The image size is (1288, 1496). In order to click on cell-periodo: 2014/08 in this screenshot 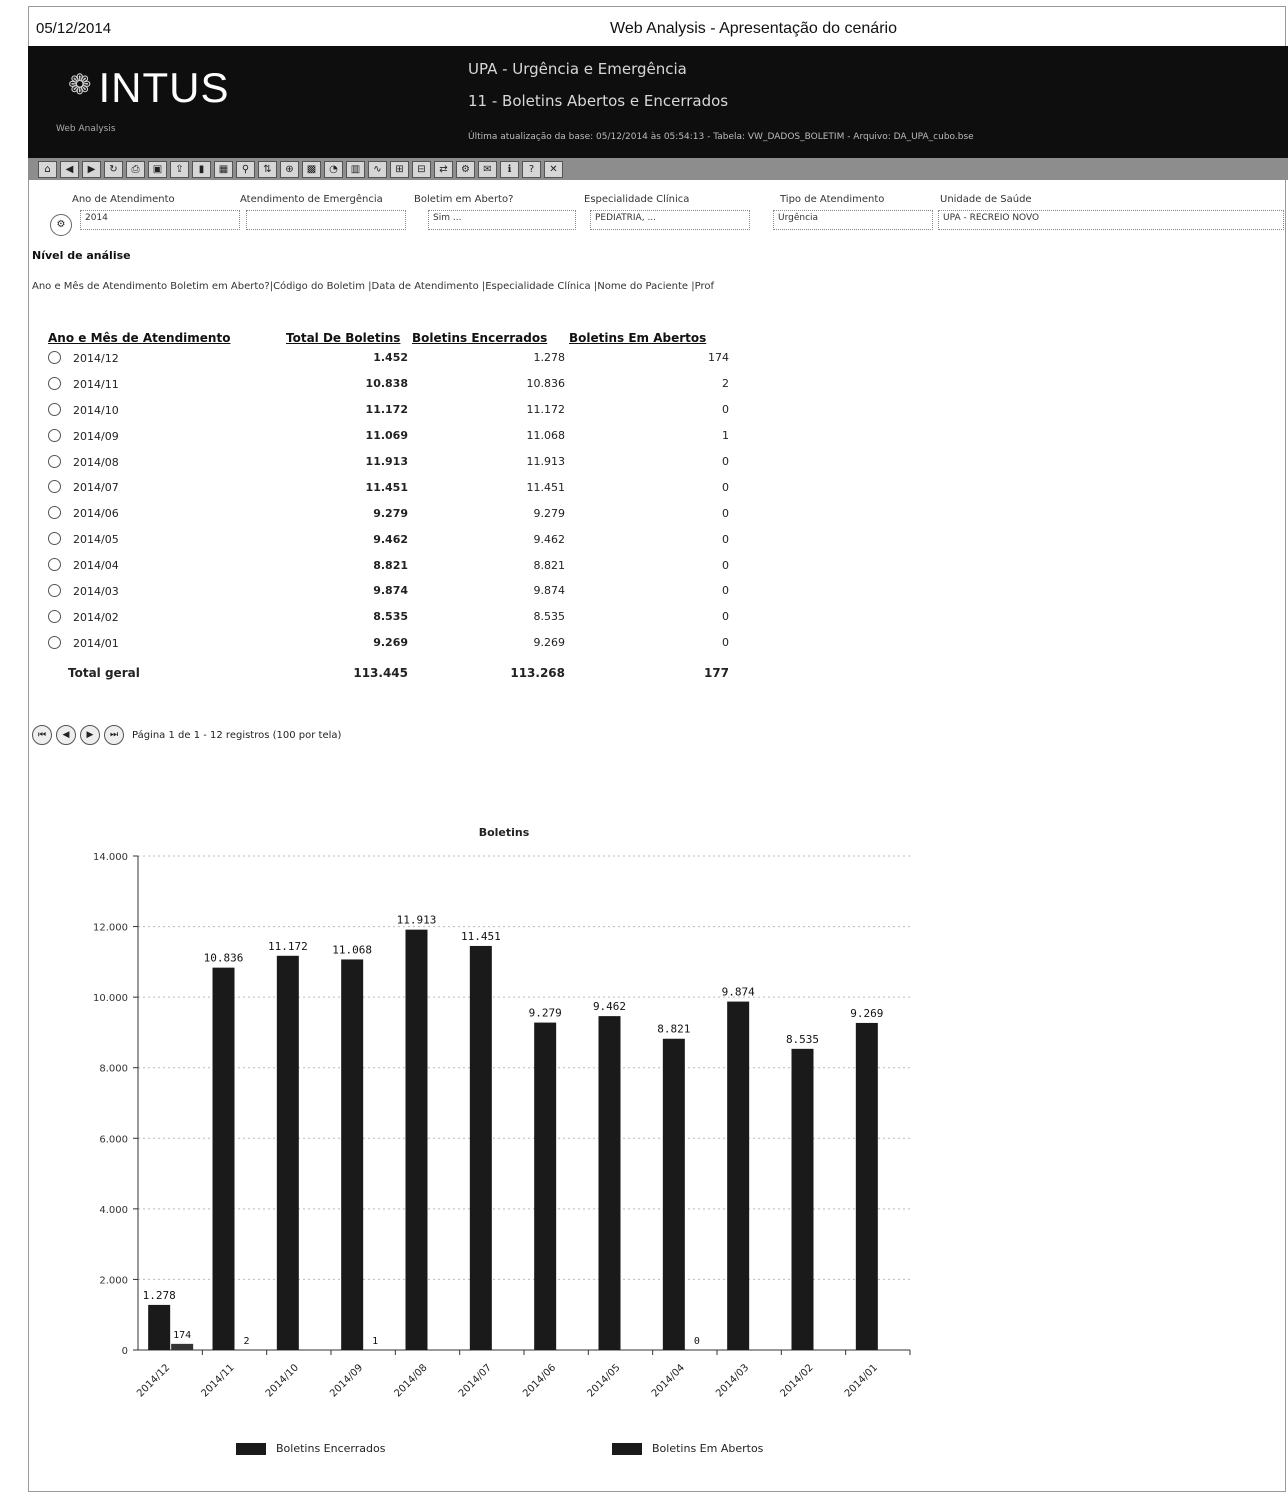, I will do `click(167, 462)`.